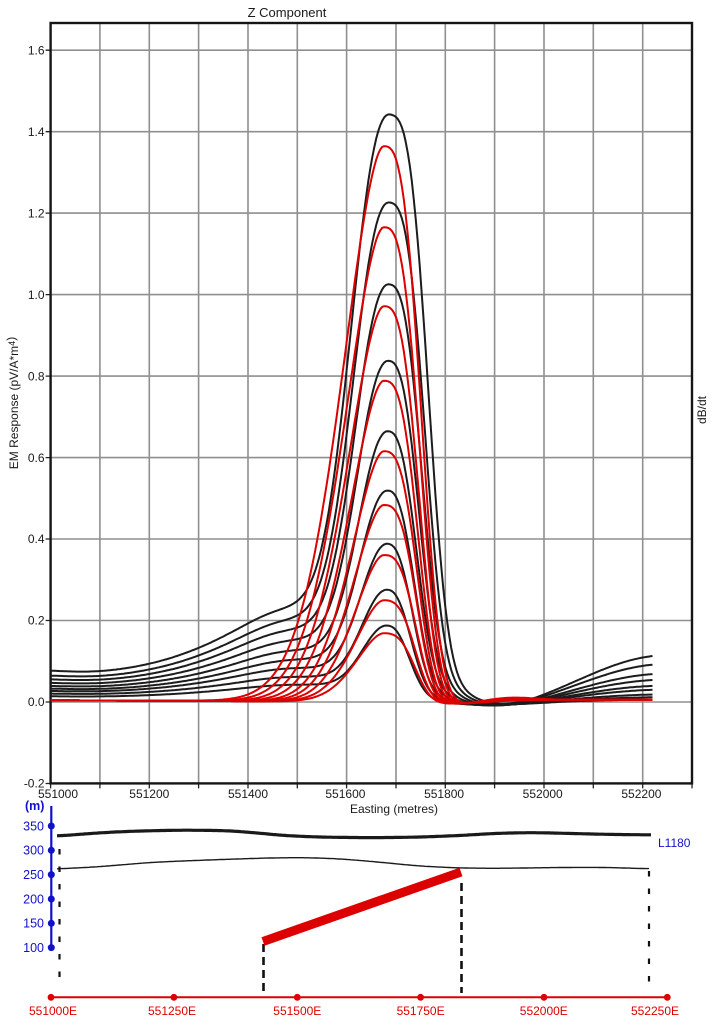 The height and width of the screenshot is (1029, 714). Describe the element at coordinates (641, 794) in the screenshot. I see `svg-text: 552200` at that location.